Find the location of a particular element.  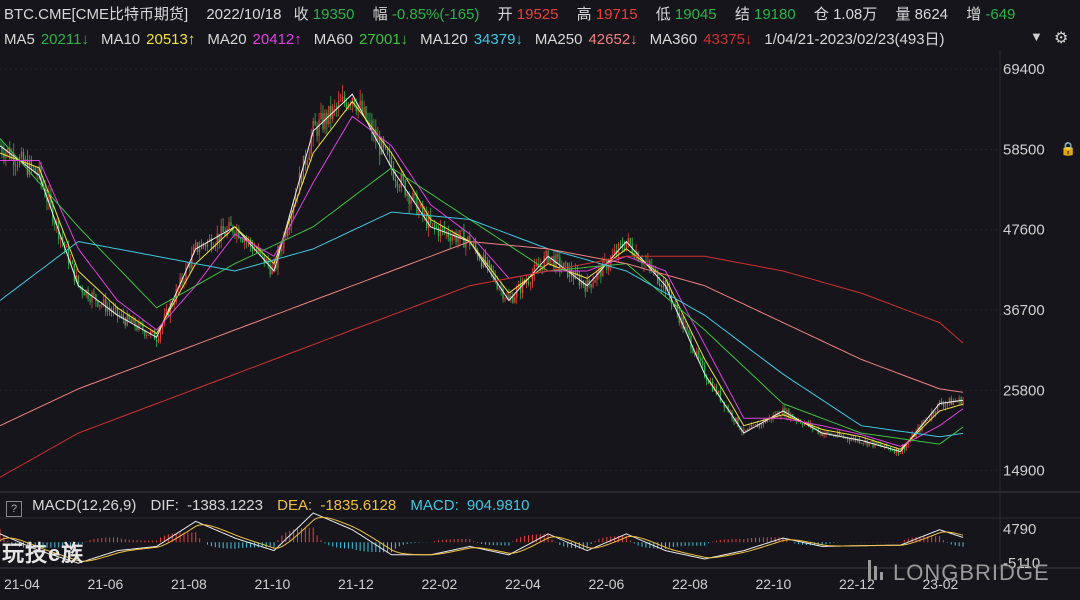

ytick-label: 36700 is located at coordinates (1024, 310).